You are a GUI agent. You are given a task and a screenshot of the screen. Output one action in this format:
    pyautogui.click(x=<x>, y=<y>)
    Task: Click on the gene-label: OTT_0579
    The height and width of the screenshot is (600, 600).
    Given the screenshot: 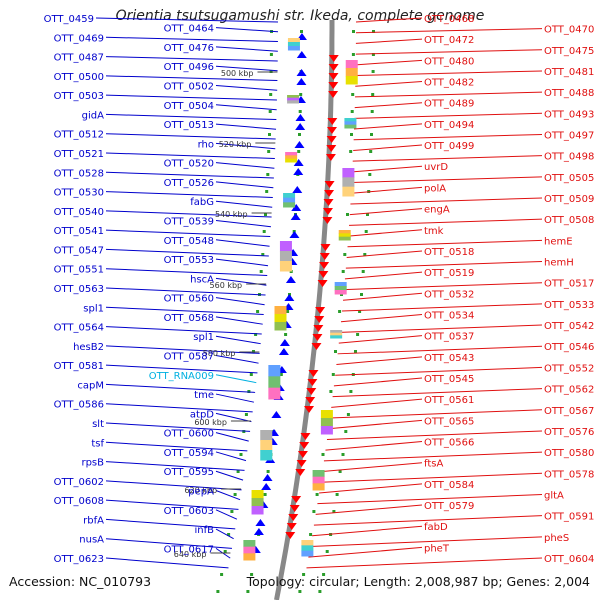 What is the action you would take?
    pyautogui.click(x=449, y=506)
    